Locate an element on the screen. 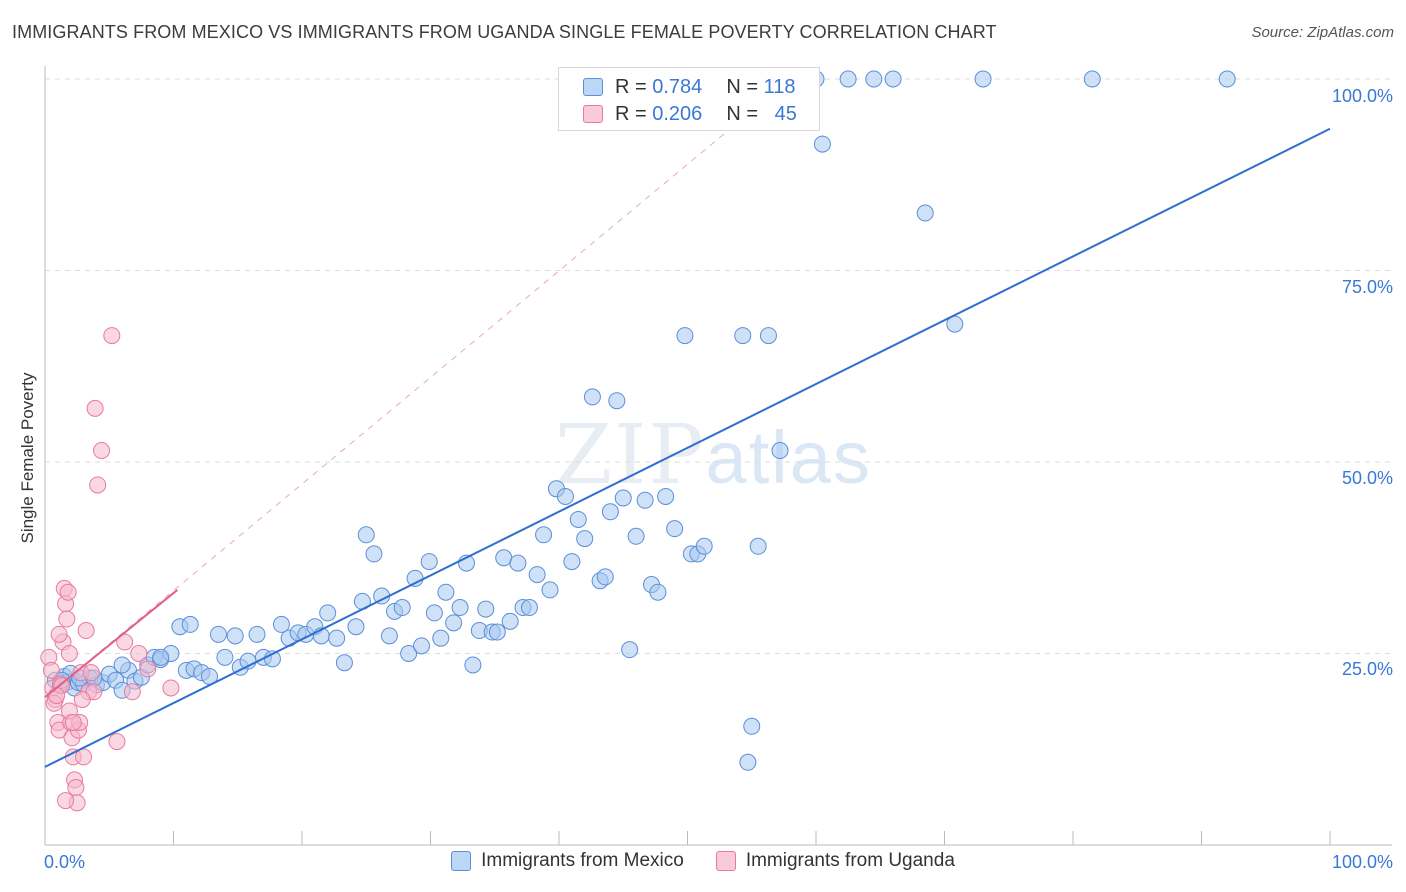  uganda-r-label: R = is located at coordinates (631, 113).